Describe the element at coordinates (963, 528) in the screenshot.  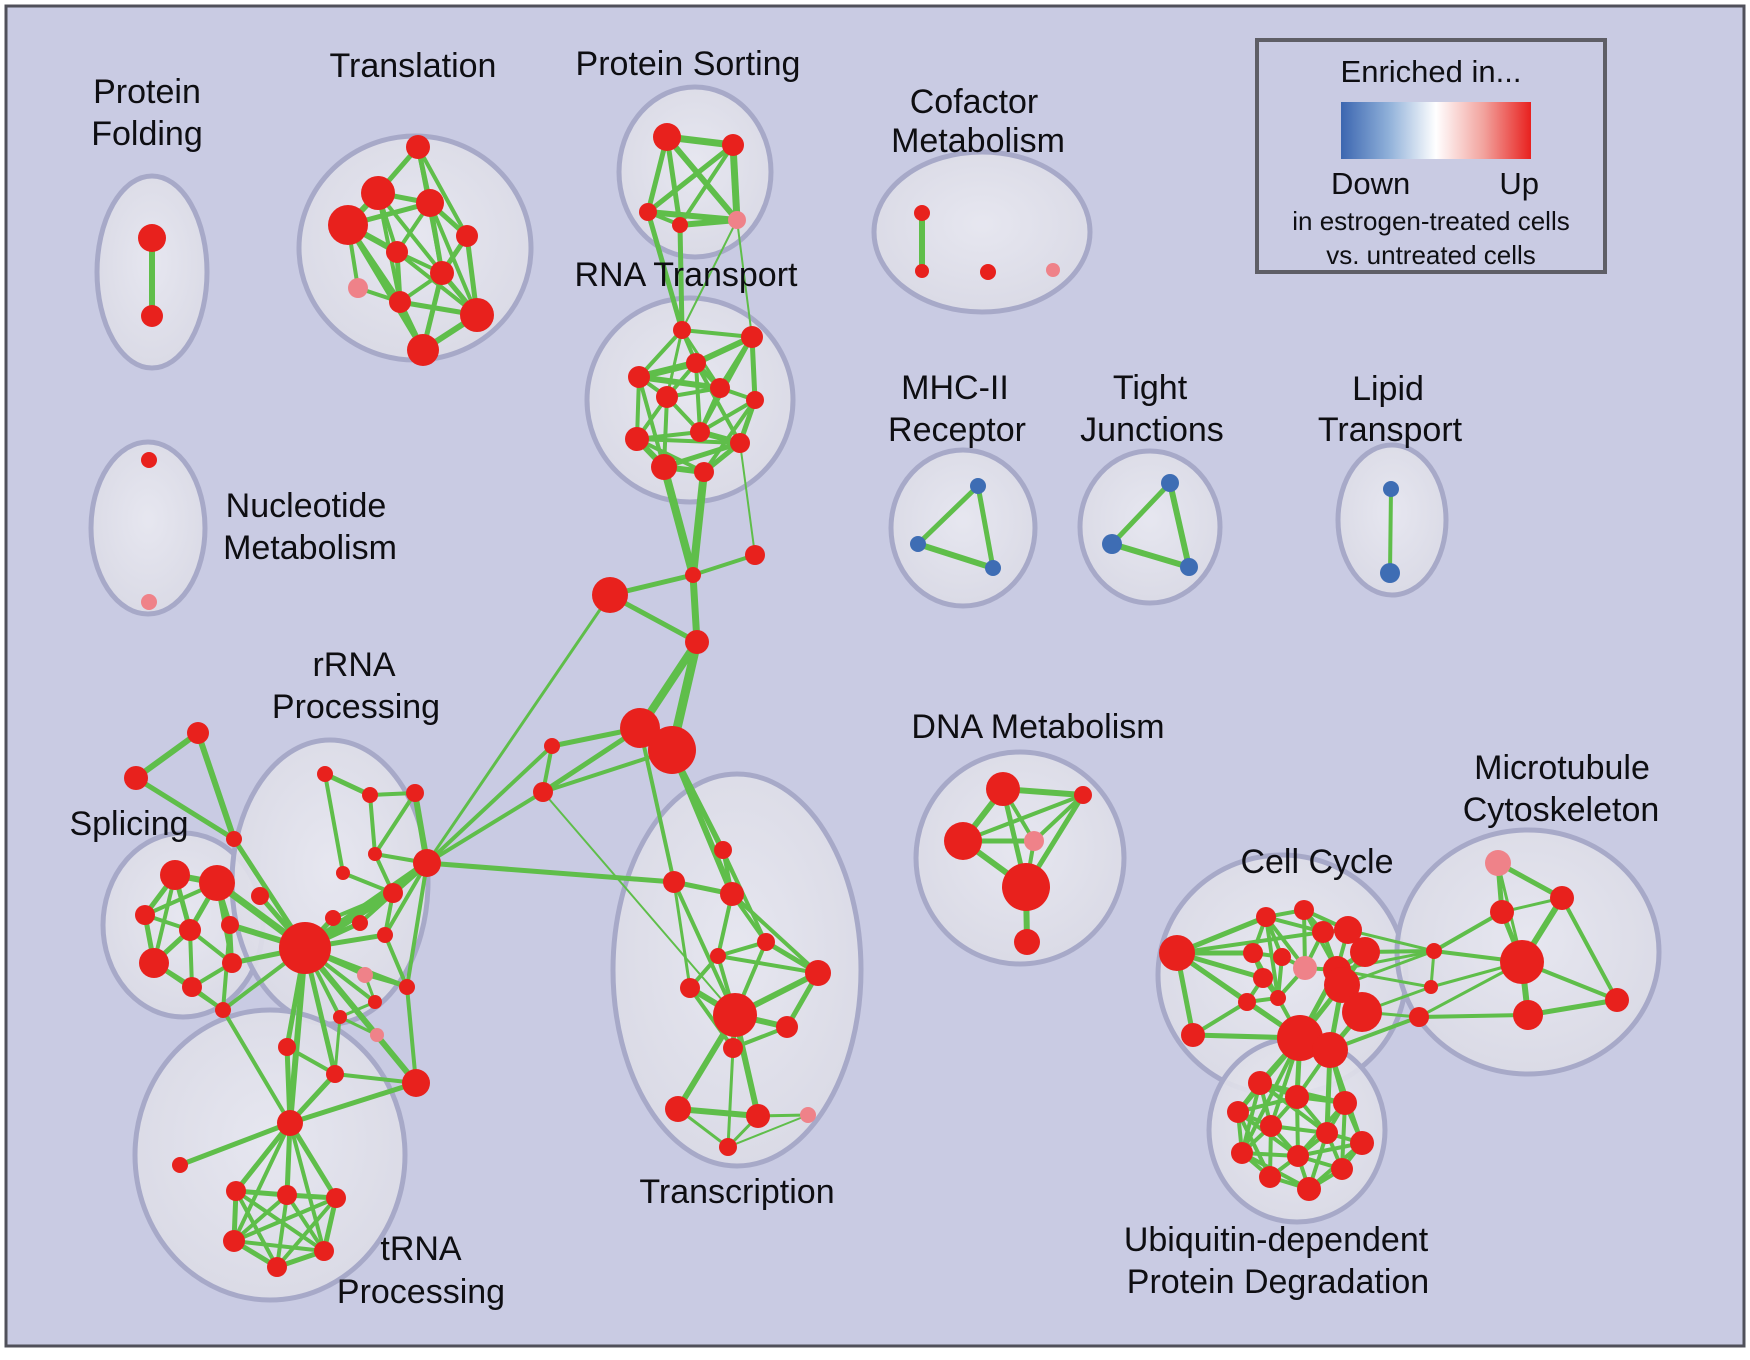
I see `cluster-mhc-ellipse` at that location.